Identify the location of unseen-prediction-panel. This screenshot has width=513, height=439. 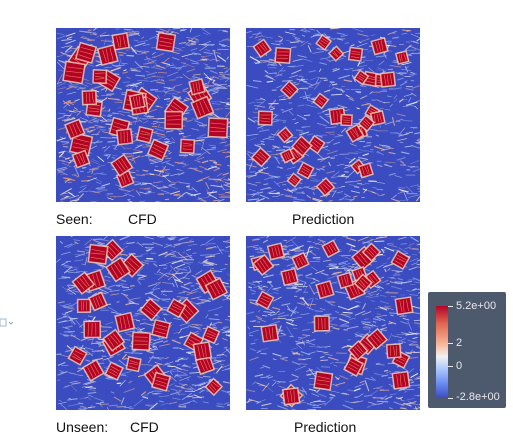
(333, 323).